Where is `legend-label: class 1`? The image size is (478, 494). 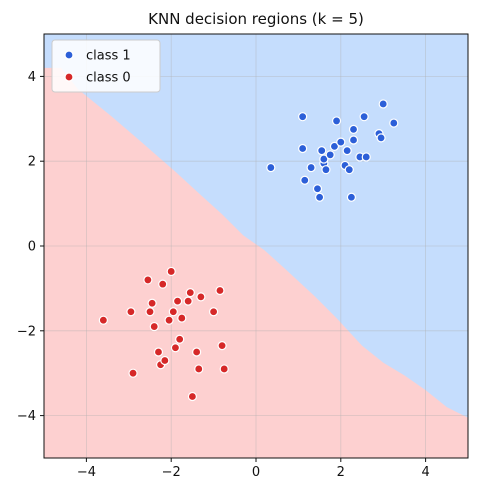
legend-label: class 1 is located at coordinates (108, 56).